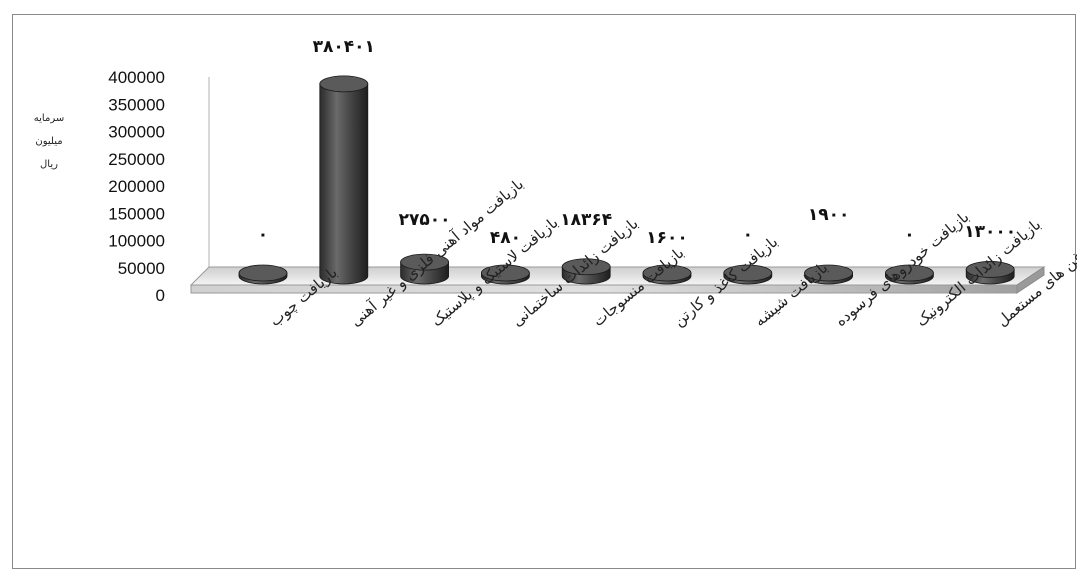 This screenshot has height=579, width=1089. Describe the element at coordinates (136, 77) in the screenshot. I see `y-tick-label: 400000` at that location.